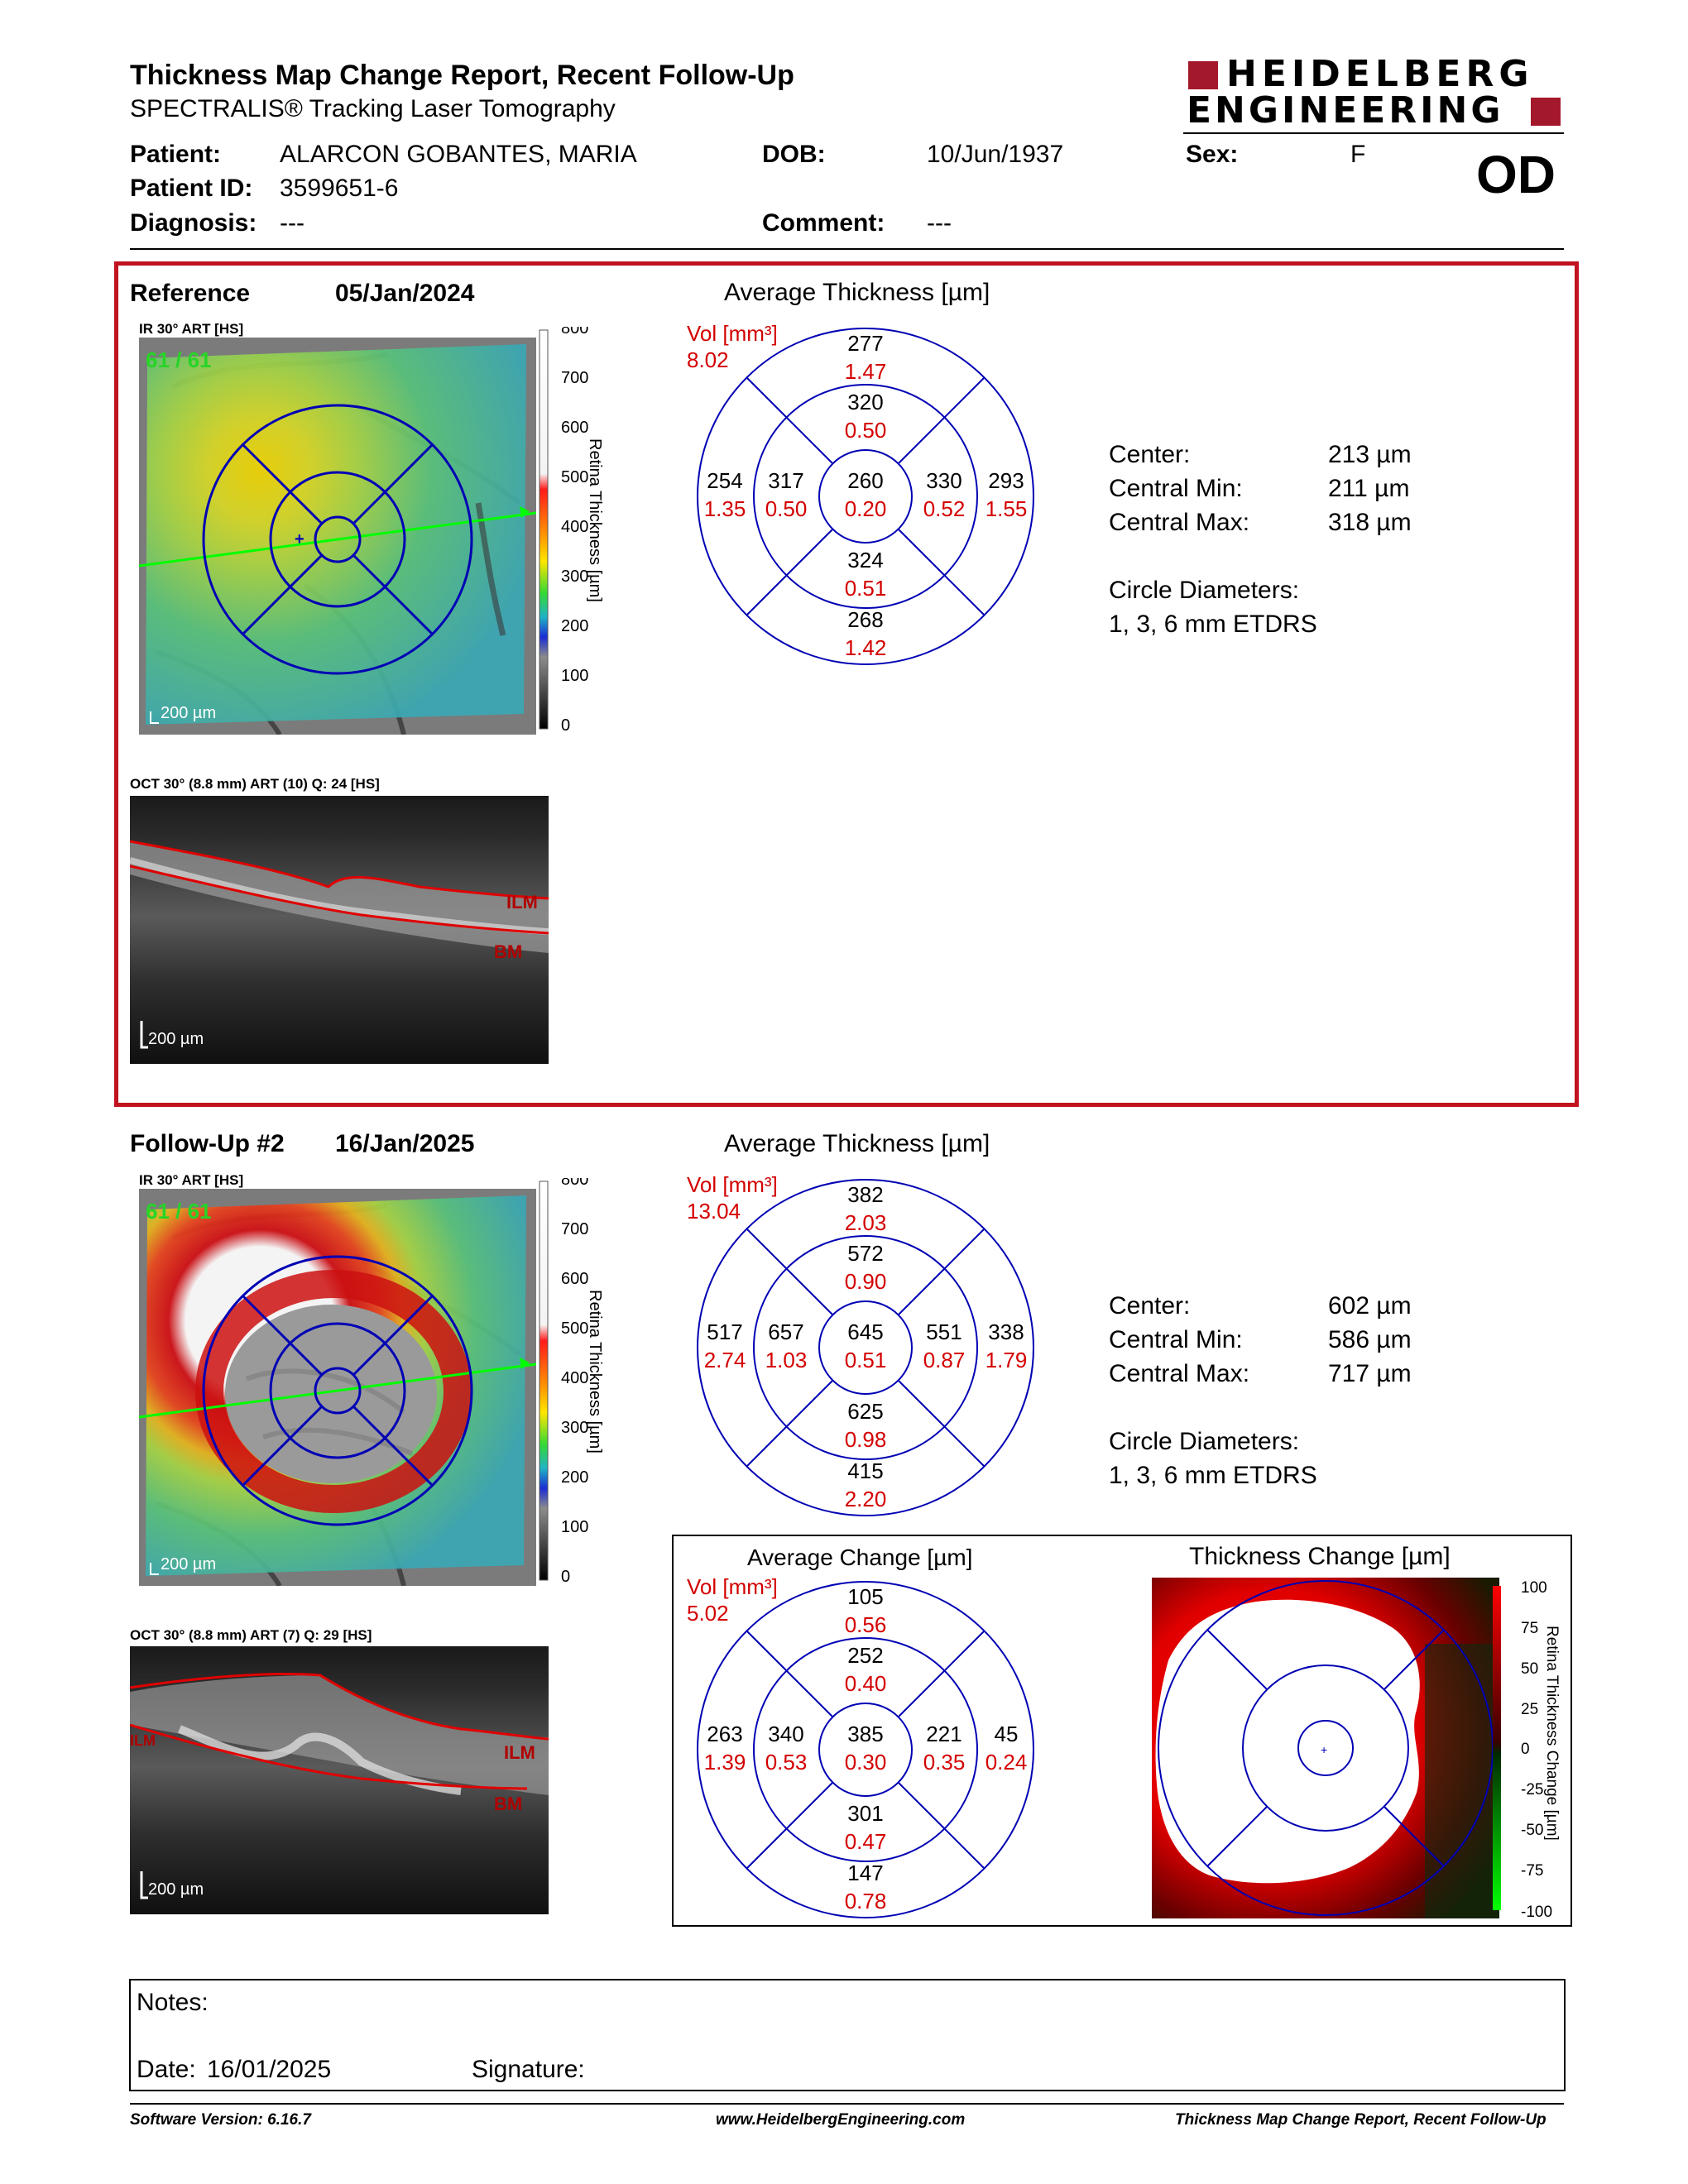  I want to click on inner-temporal-volume: 0.35, so click(944, 1762).